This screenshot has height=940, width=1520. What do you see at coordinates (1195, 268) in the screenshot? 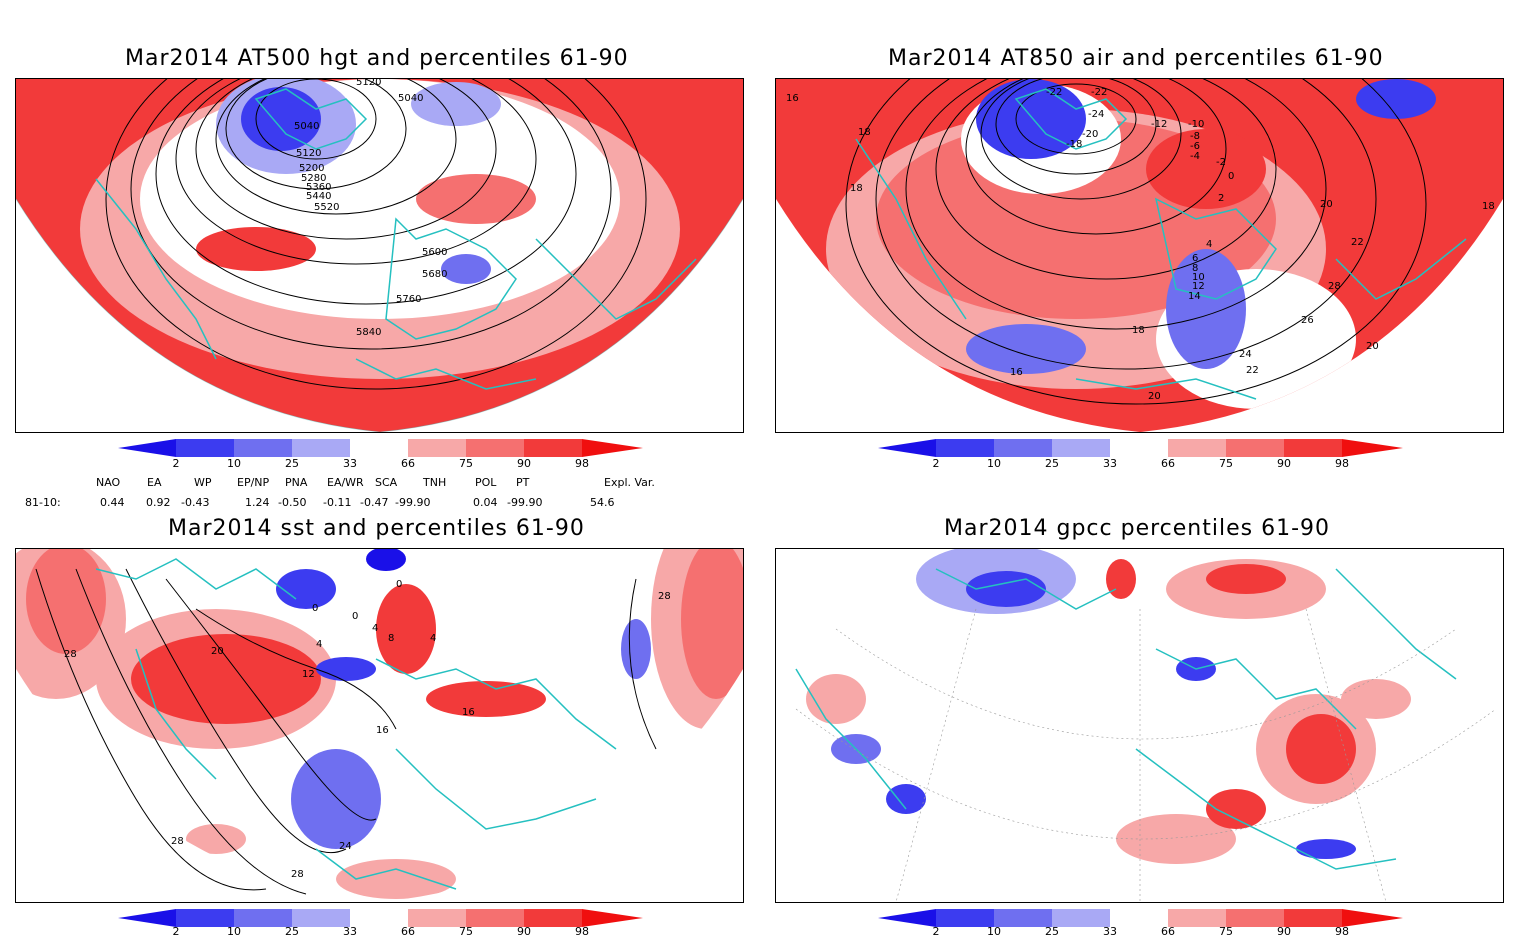
I see `svg-text: 8` at bounding box center [1195, 268].